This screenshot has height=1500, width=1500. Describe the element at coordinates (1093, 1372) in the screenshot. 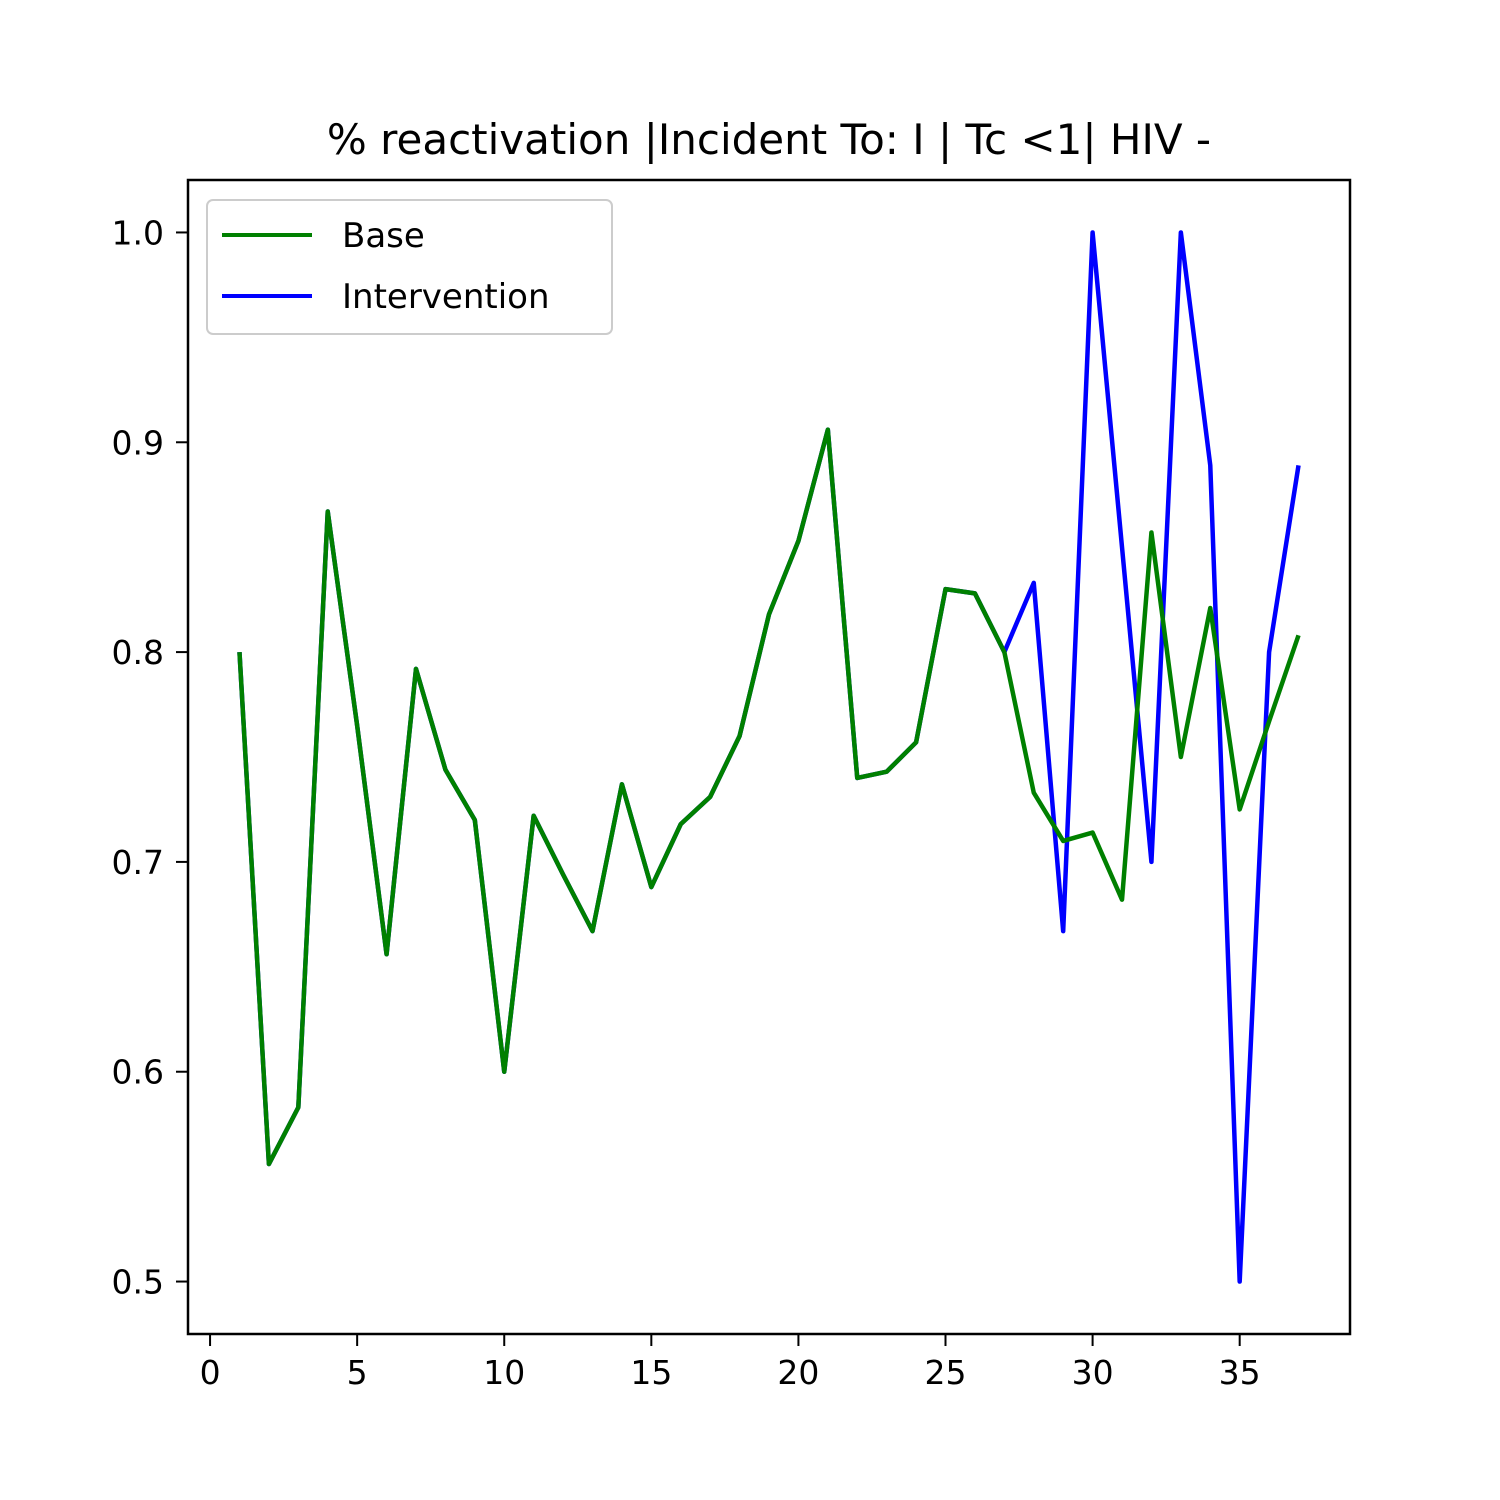

I see `x-tick-label: 30` at that location.